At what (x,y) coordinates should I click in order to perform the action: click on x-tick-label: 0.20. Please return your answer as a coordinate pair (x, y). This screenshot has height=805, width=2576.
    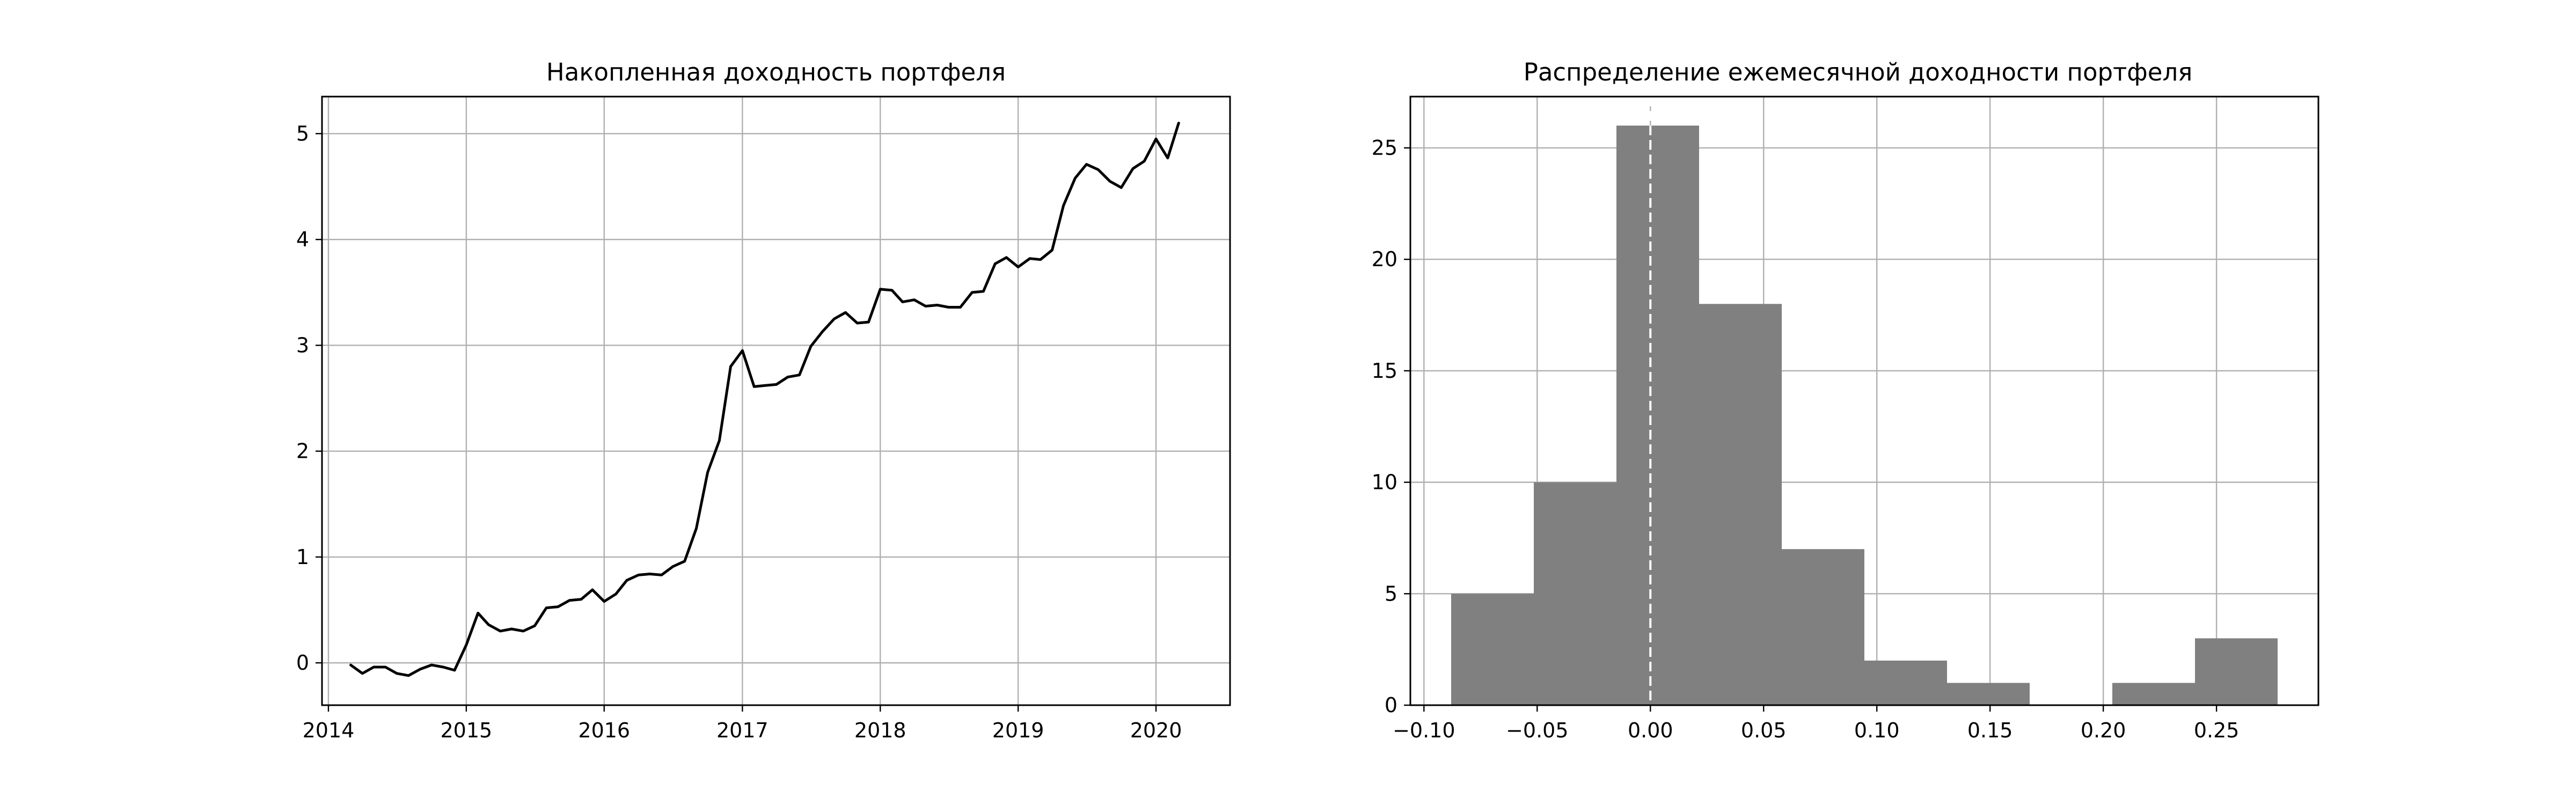
    Looking at the image, I should click on (2103, 730).